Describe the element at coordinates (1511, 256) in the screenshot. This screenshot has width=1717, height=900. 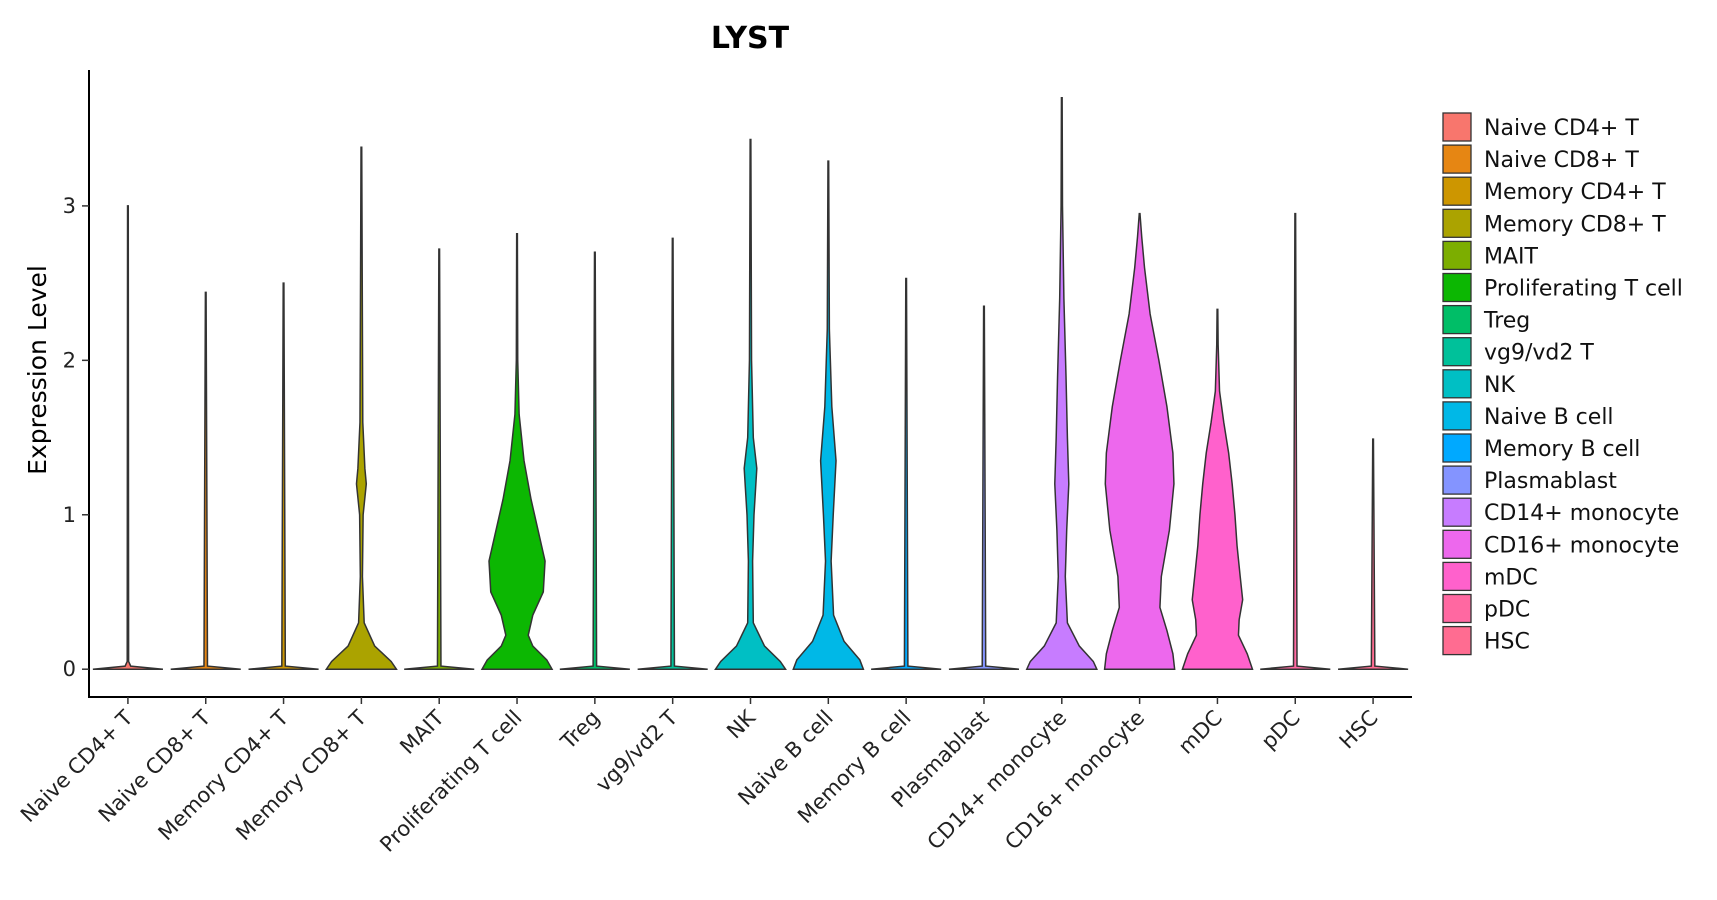
I see `legend-label-4: MAIT` at that location.